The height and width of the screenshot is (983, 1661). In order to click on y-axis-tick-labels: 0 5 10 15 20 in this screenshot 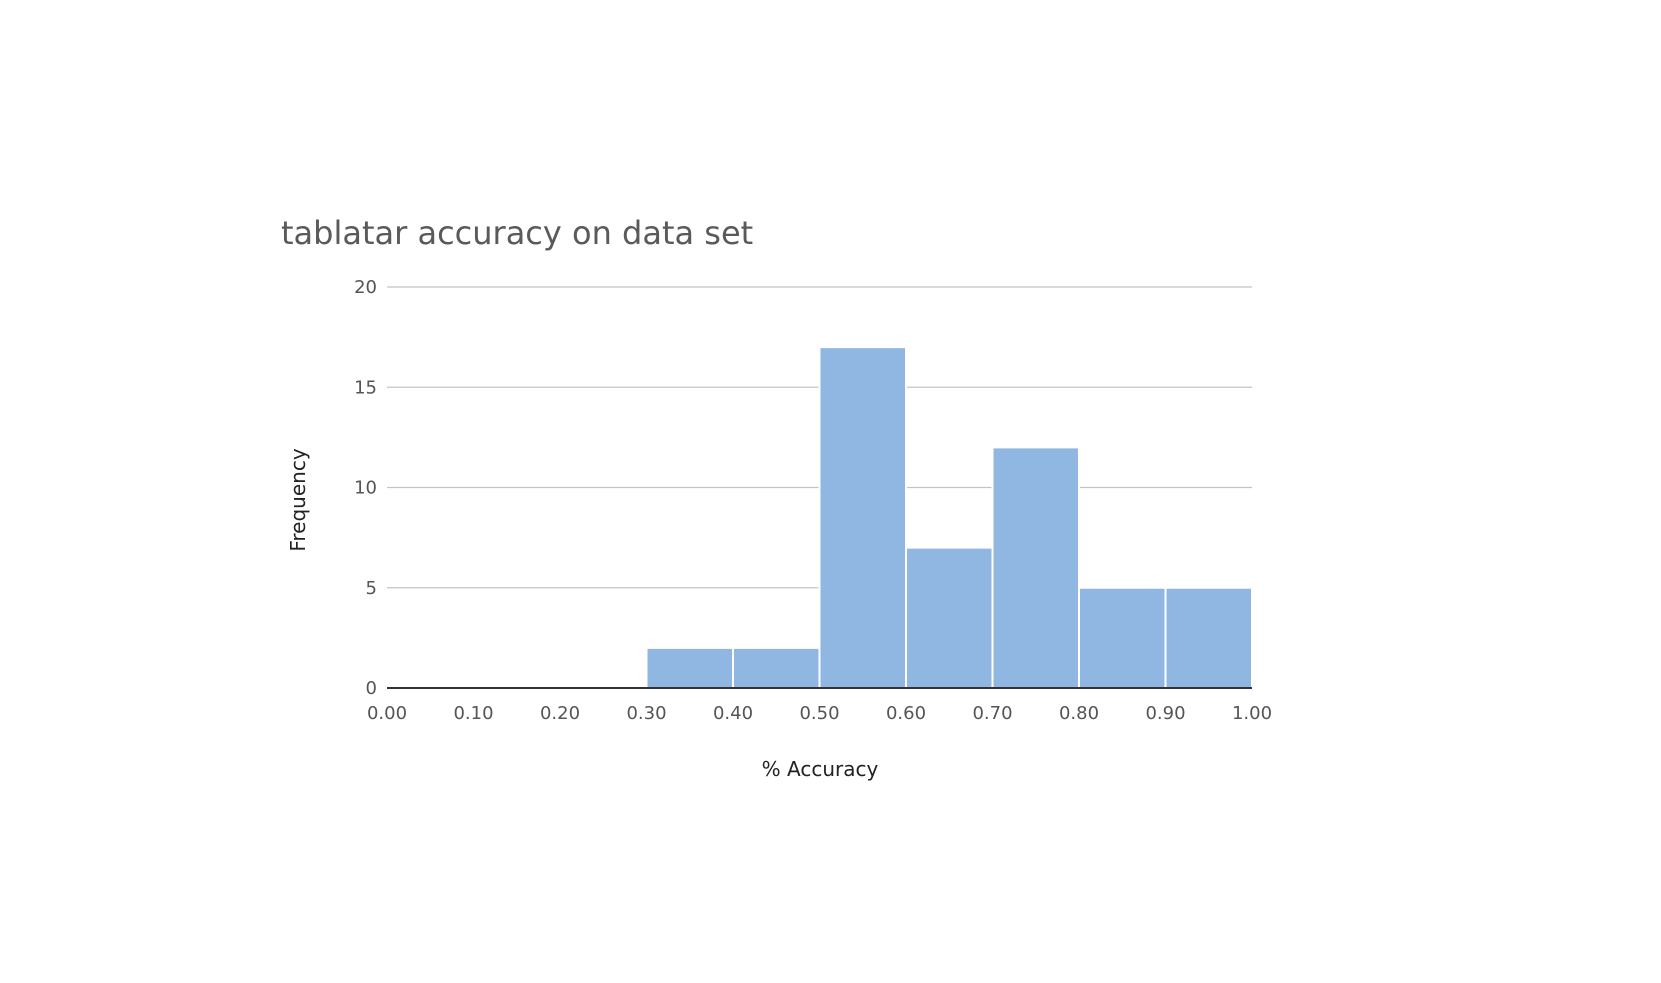, I will do `click(365, 488)`.